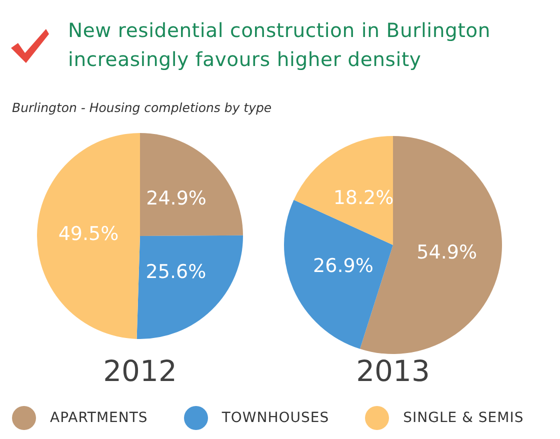 The width and height of the screenshot is (560, 439). I want to click on data-label: 24.9%, so click(176, 198).